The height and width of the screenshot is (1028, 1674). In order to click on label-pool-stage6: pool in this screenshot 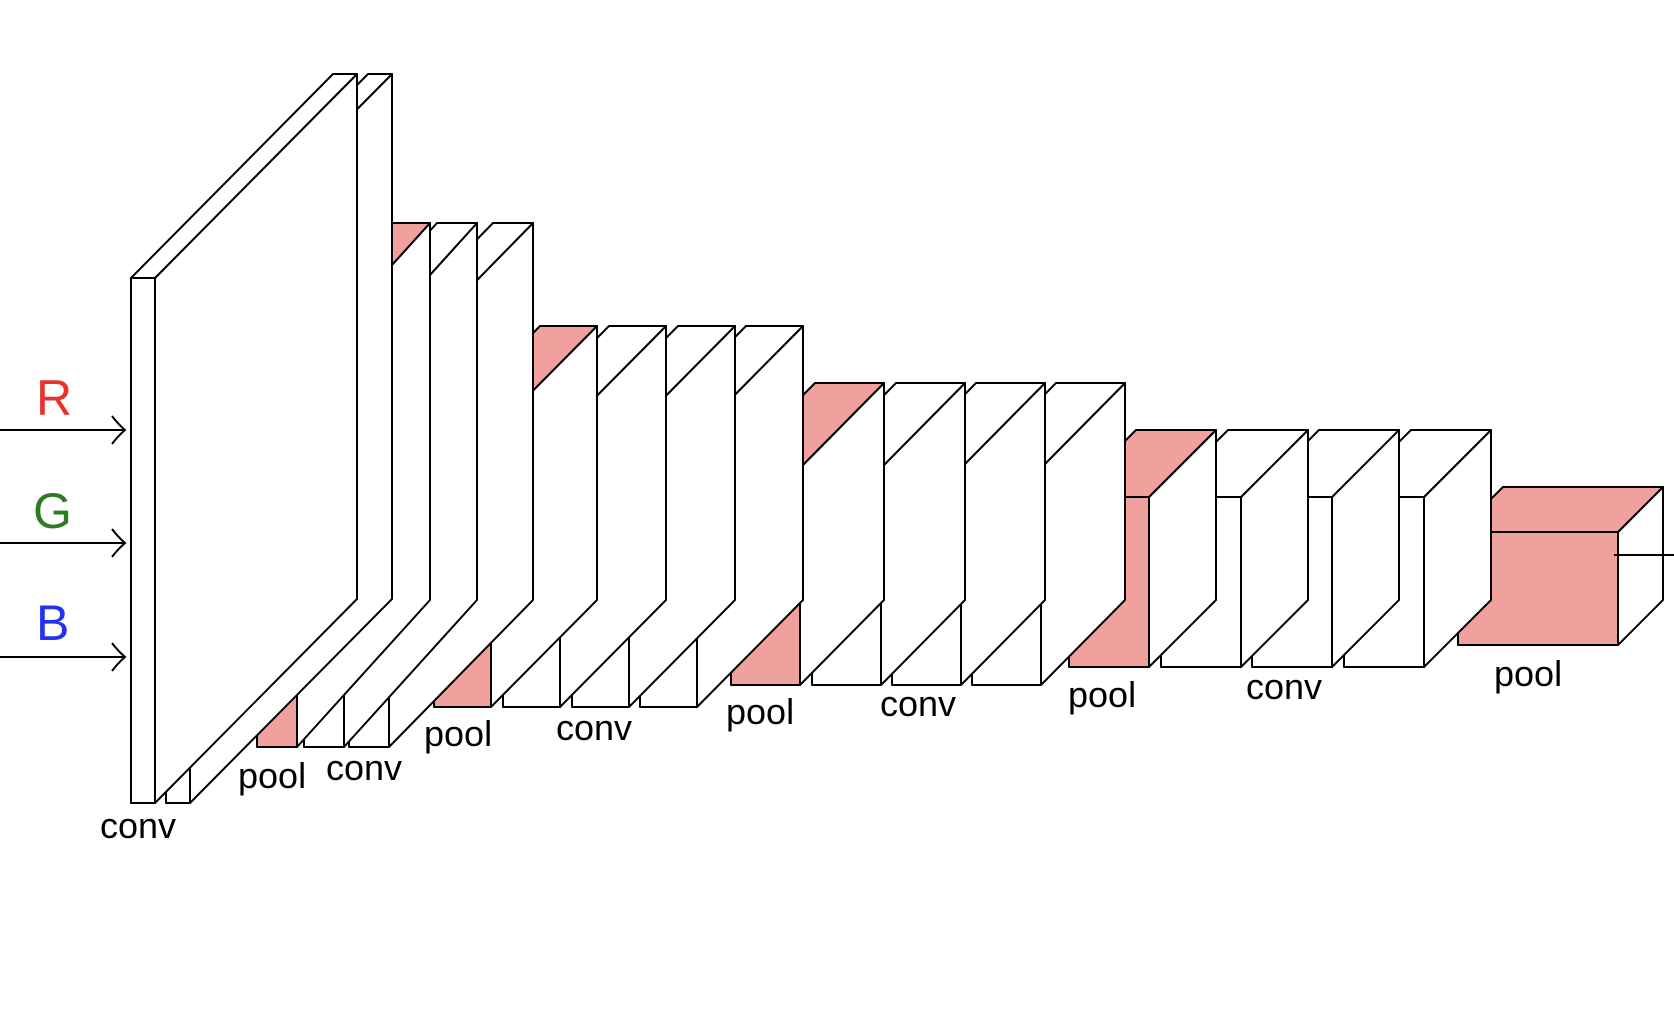, I will do `click(1528, 673)`.